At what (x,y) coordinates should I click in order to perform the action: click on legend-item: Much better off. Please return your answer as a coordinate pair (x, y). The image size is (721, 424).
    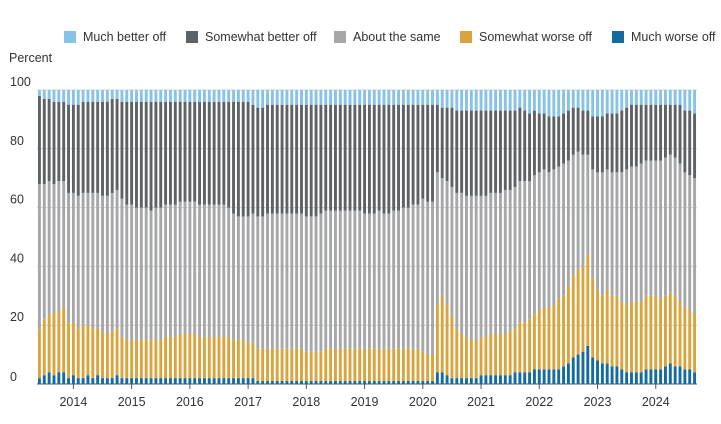
    Looking at the image, I should click on (115, 37).